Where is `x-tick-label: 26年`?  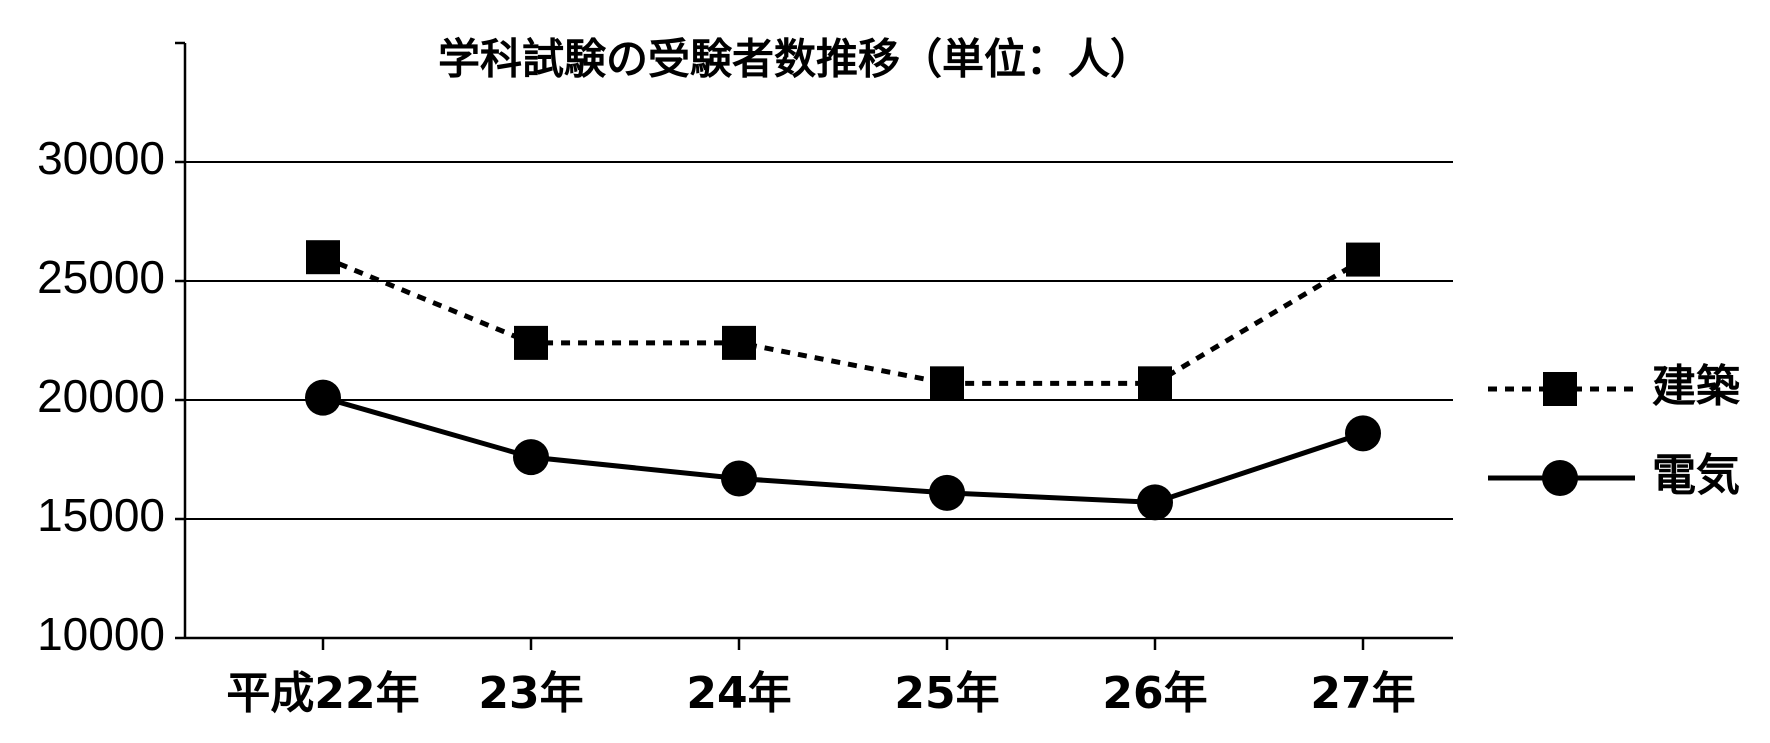
x-tick-label: 26年 is located at coordinates (1154, 693).